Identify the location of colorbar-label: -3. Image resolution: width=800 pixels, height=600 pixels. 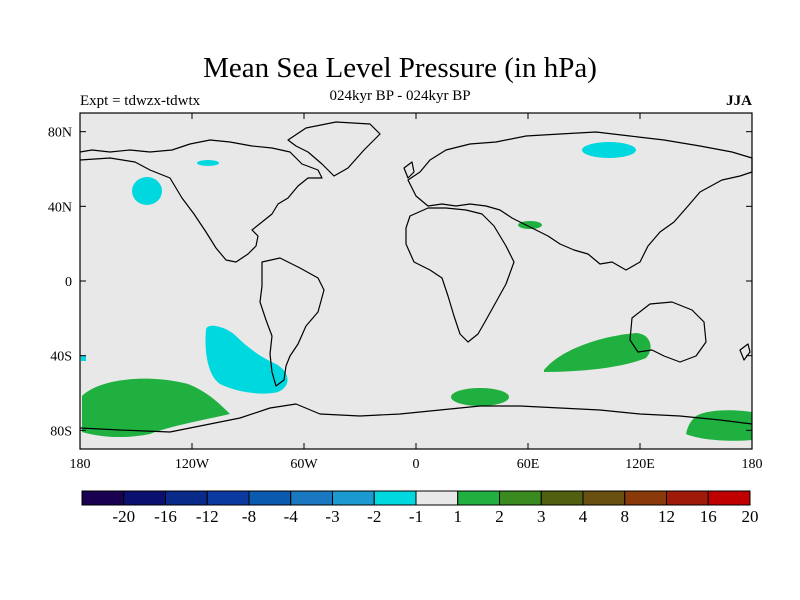
(332, 516).